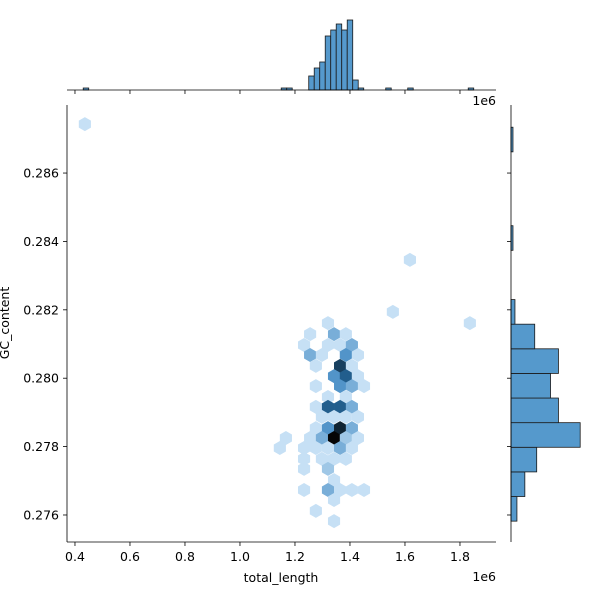 The width and height of the screenshot is (600, 600). What do you see at coordinates (484, 100) in the screenshot?
I see `top-offset-label: 1e6` at bounding box center [484, 100].